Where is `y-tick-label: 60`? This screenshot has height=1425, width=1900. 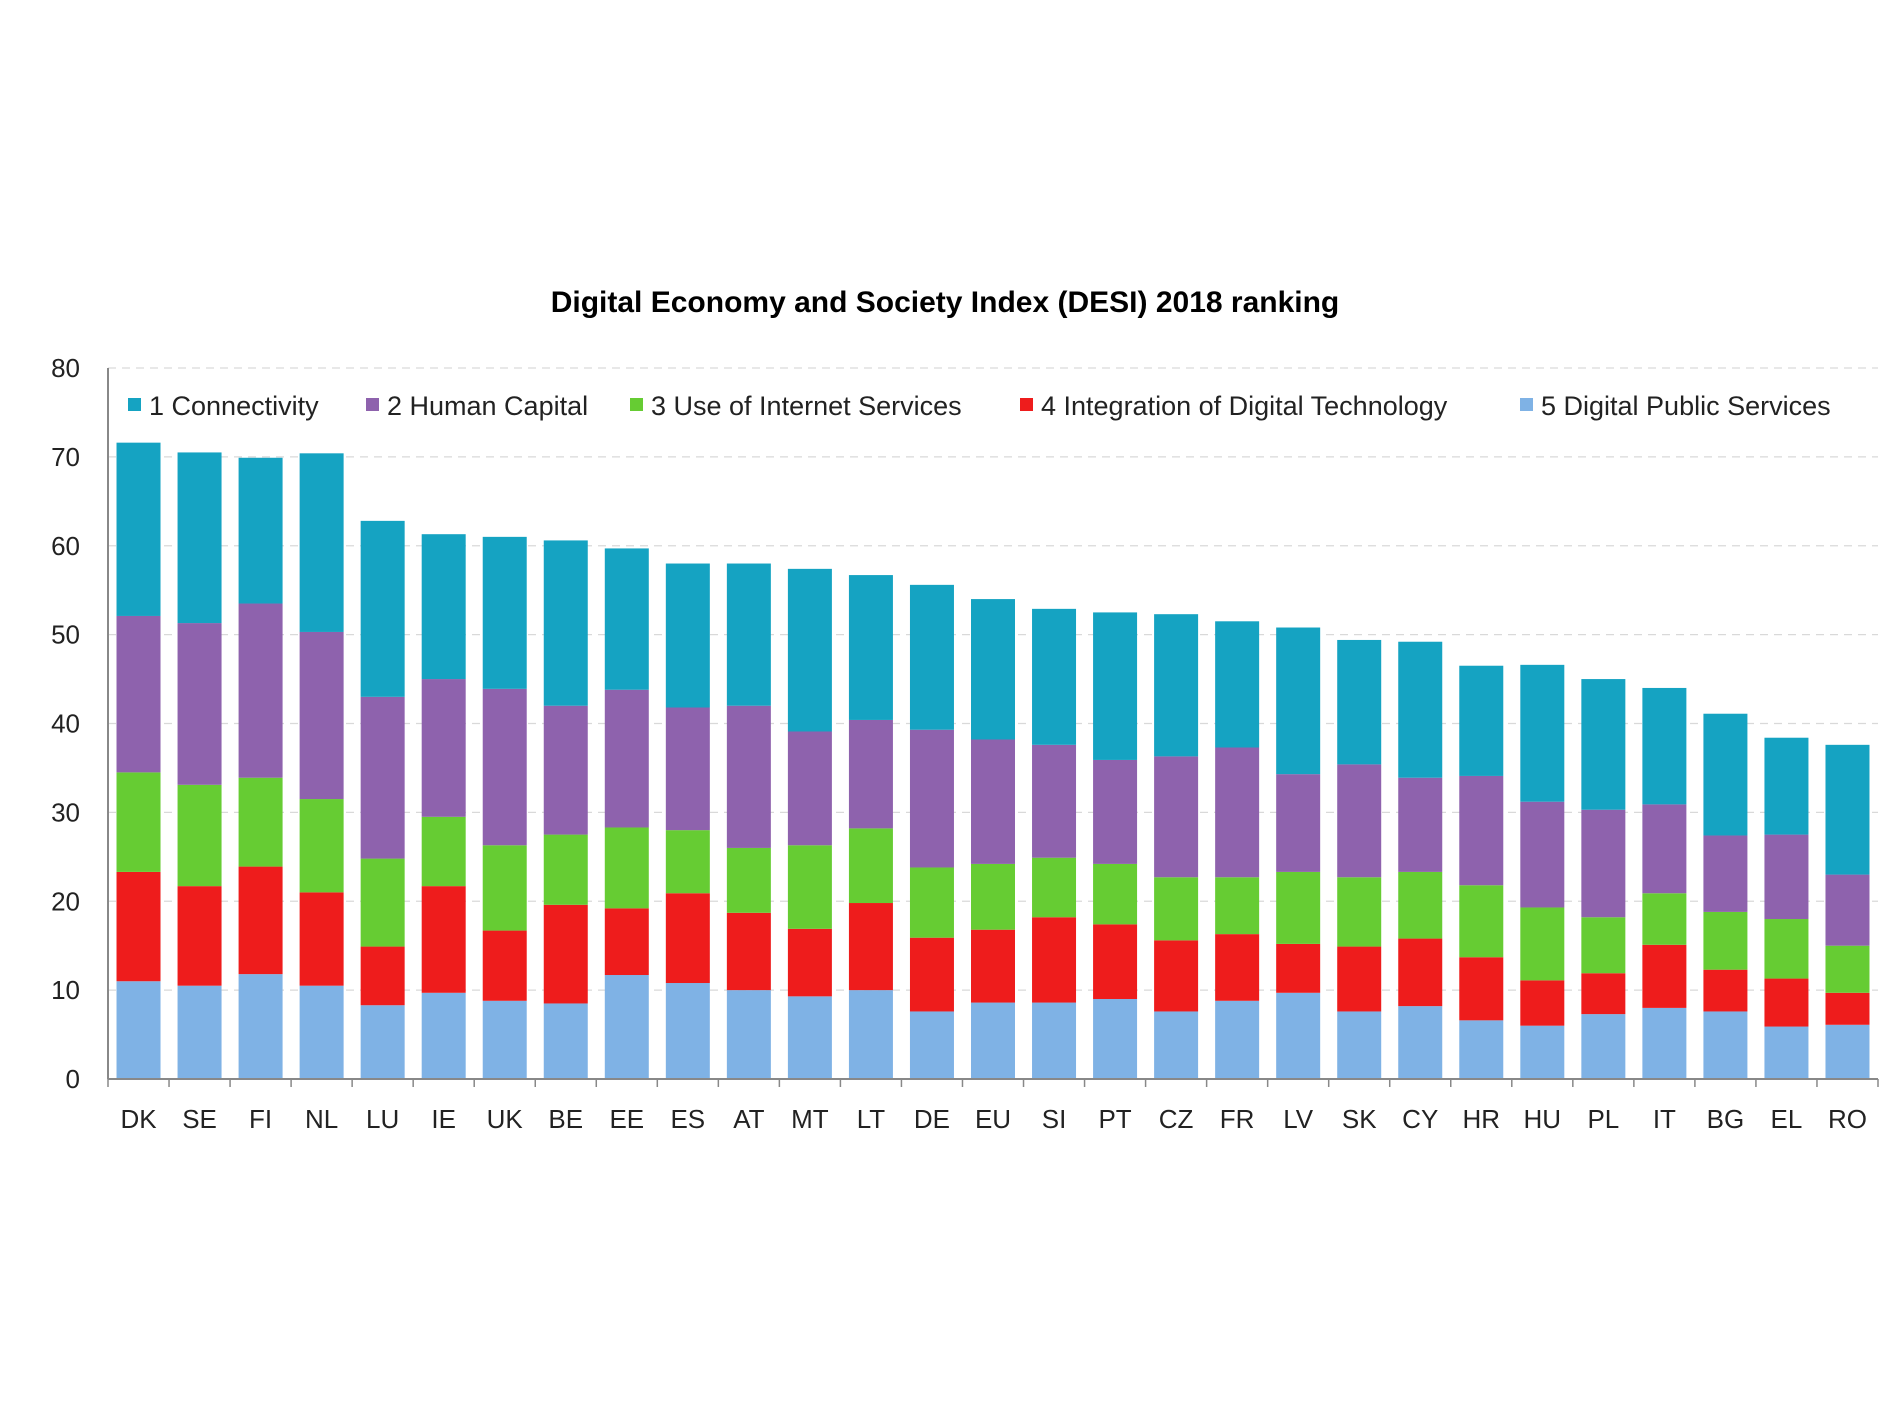 y-tick-label: 60 is located at coordinates (65, 546).